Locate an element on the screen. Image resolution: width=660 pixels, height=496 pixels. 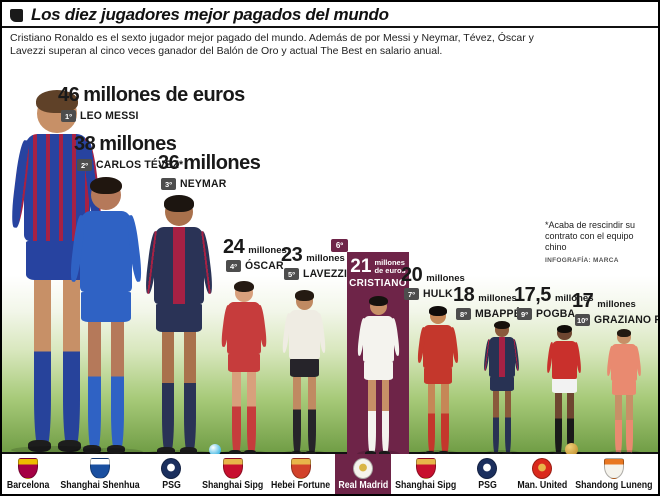
salary-value: 36 millones is located at coordinates (209, 163).